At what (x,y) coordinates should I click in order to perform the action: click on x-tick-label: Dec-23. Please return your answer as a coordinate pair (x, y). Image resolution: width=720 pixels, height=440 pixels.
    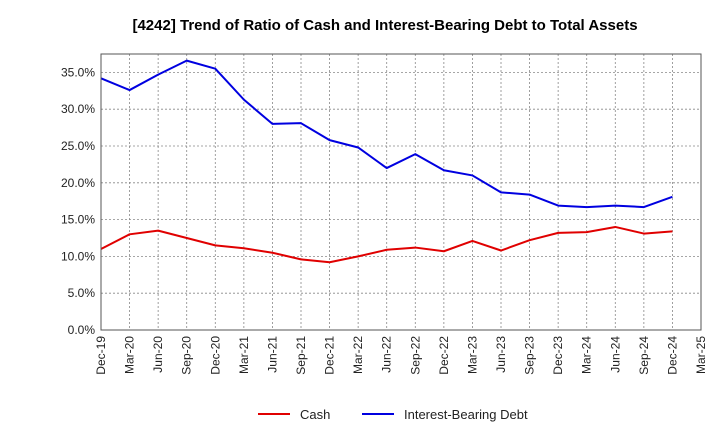
    Looking at the image, I should click on (558, 355).